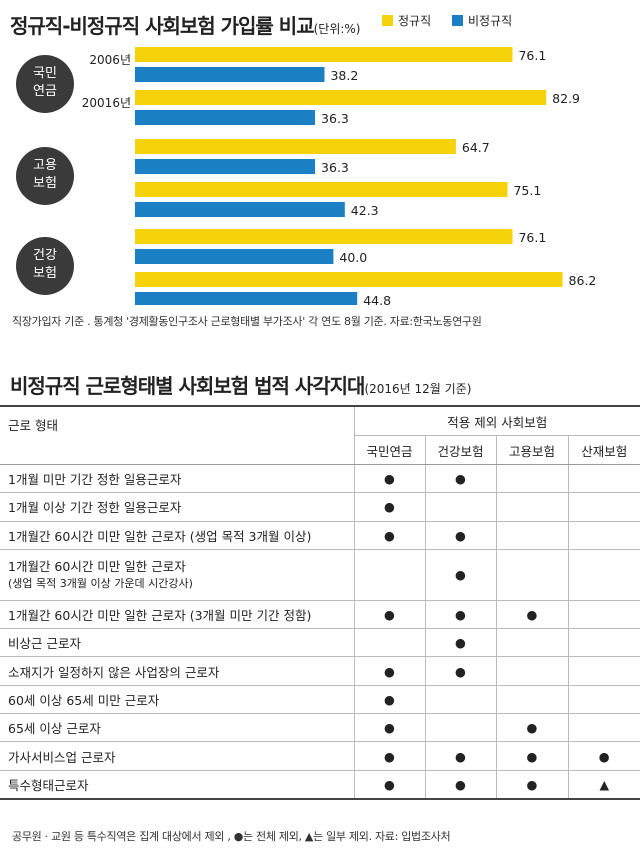 This screenshot has width=640, height=860. I want to click on table-row: 60세 이상 65세 미만 근로자 ●, so click(320, 700).